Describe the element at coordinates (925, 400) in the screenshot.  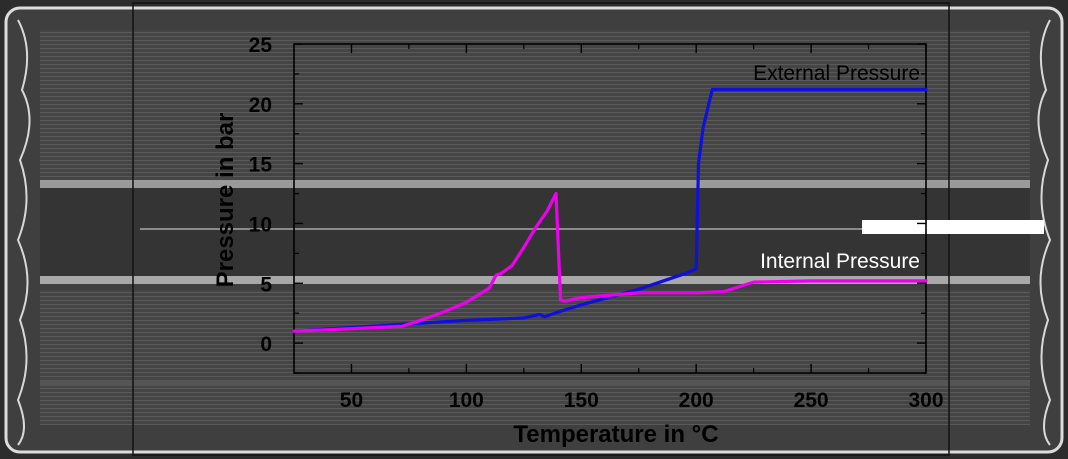
I see `x-tick-label: 300` at that location.